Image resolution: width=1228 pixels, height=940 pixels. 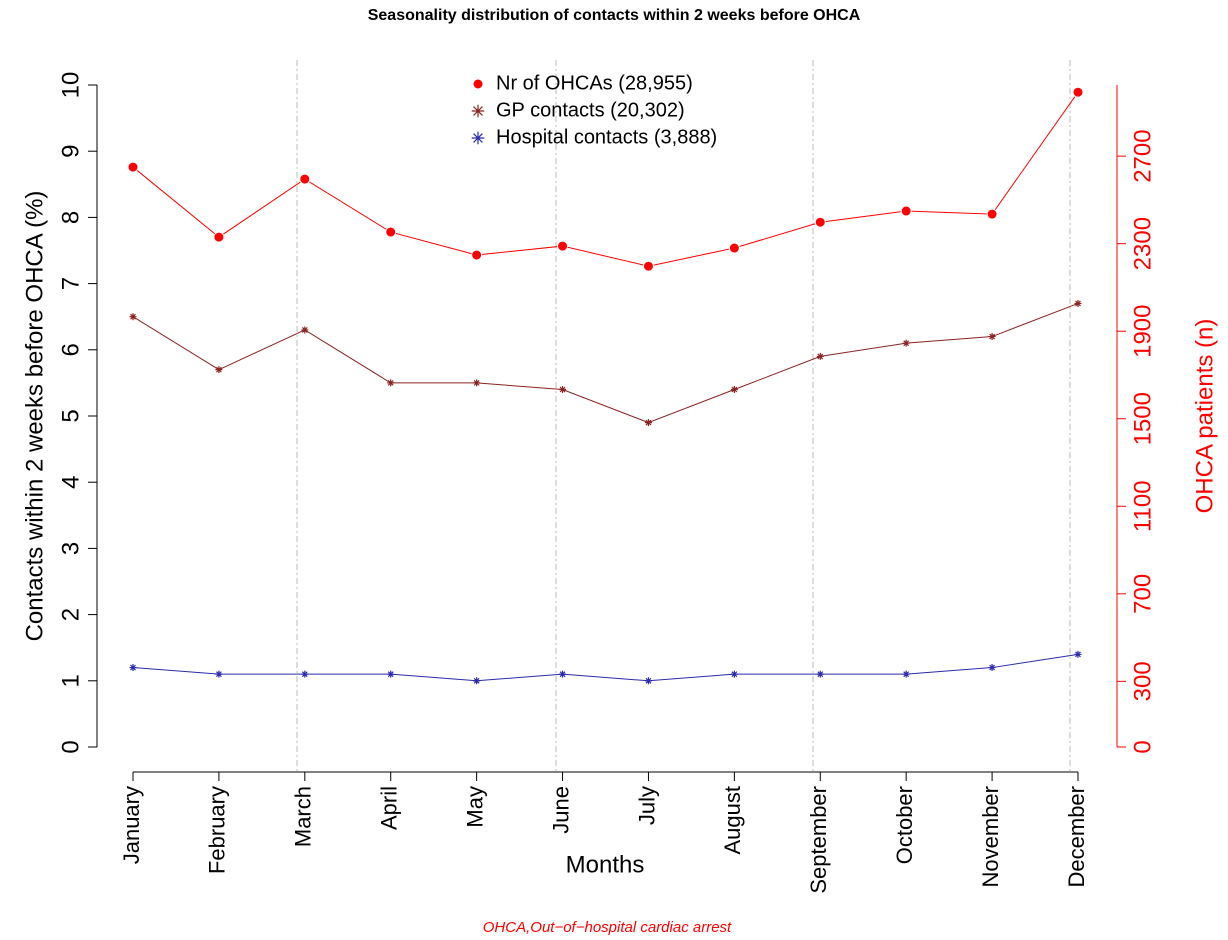 What do you see at coordinates (70, 680) in the screenshot?
I see `y-tick-label: 1` at bounding box center [70, 680].